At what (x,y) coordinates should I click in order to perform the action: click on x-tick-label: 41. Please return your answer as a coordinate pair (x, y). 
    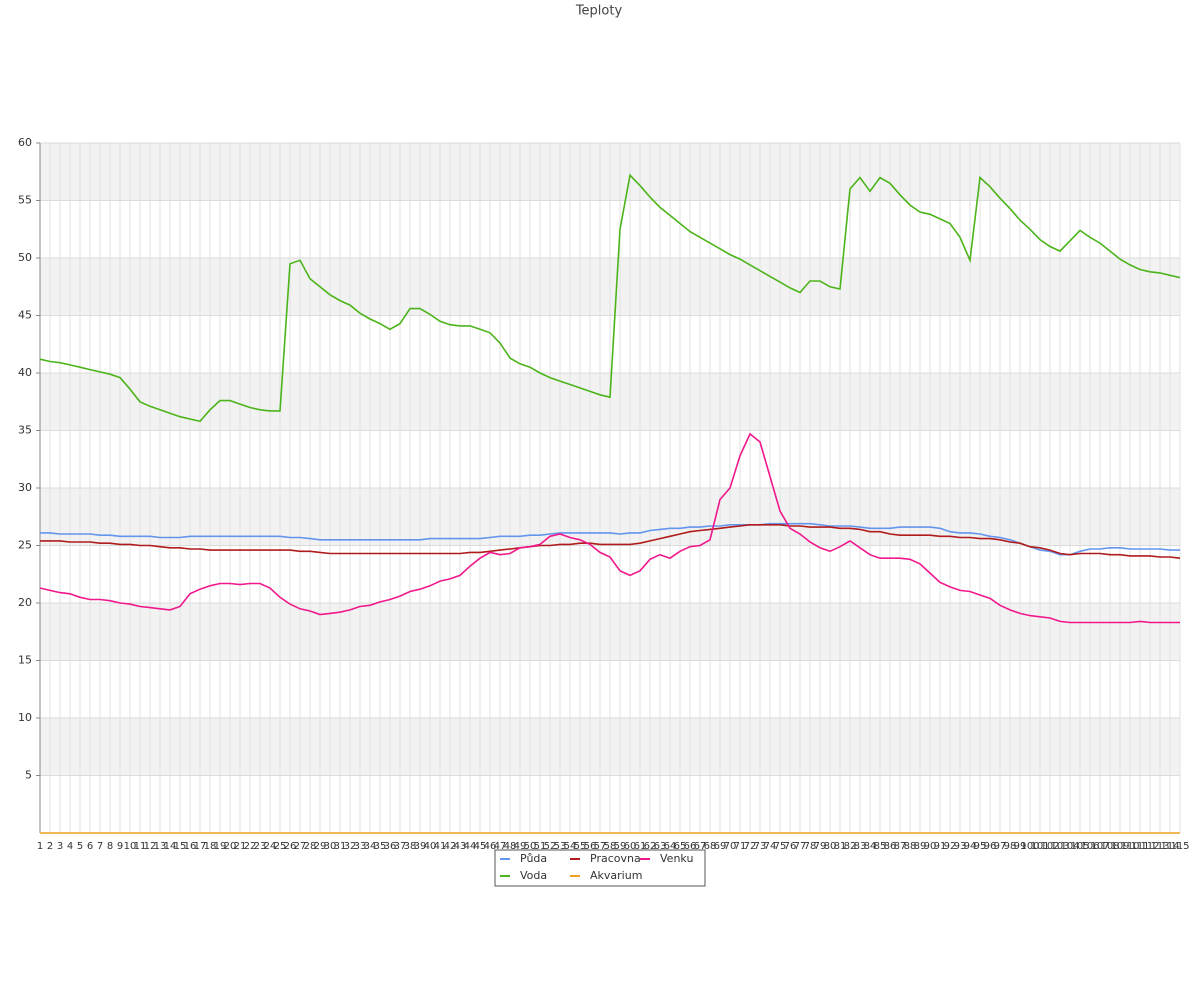
    Looking at the image, I should click on (440, 846).